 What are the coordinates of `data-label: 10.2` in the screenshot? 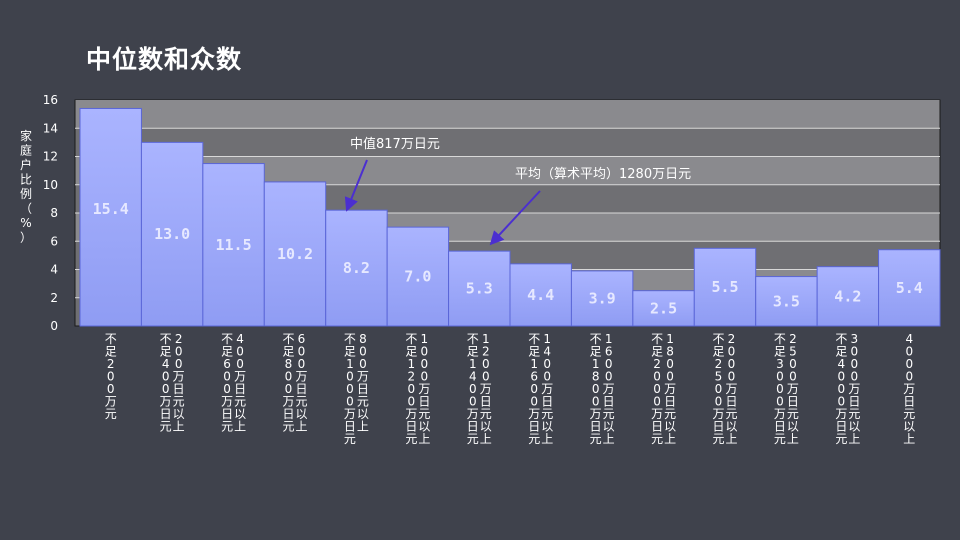 It's located at (295, 254).